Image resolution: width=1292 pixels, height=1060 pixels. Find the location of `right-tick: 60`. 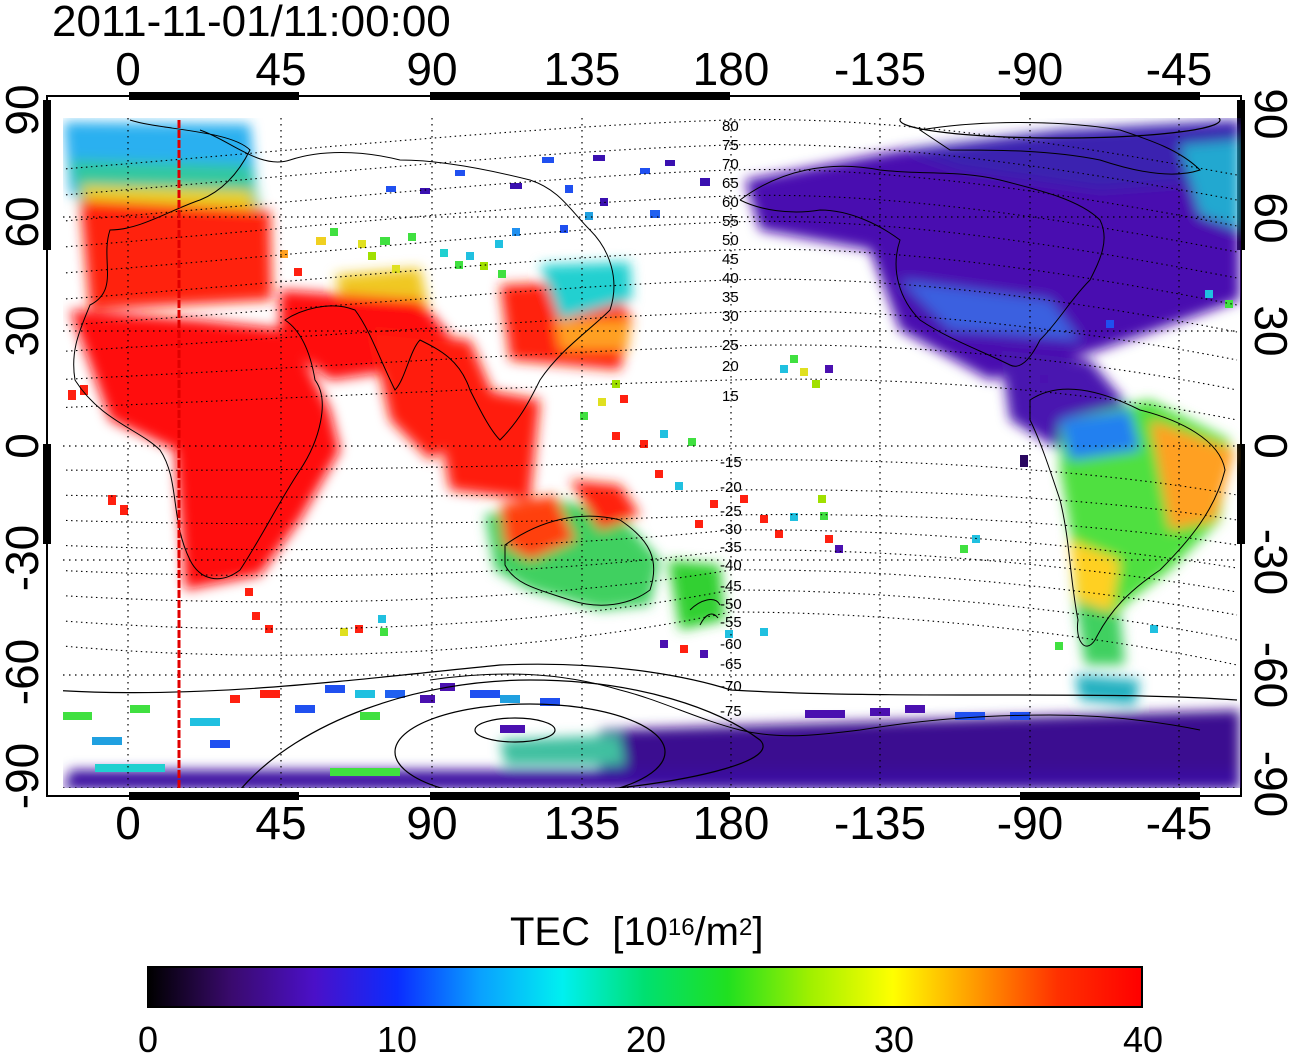

right-tick: 60 is located at coordinates (1268, 218).